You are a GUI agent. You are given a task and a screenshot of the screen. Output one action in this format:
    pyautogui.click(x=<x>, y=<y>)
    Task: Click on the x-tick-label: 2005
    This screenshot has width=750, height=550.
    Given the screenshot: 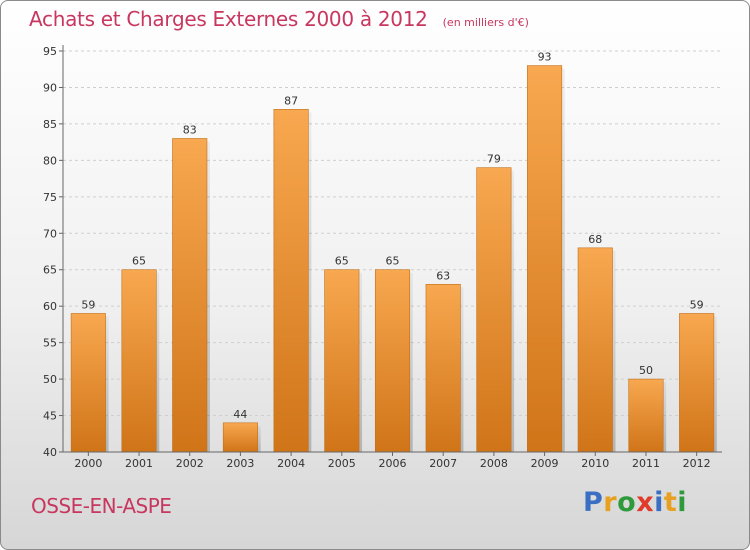 What is the action you would take?
    pyautogui.click(x=342, y=463)
    